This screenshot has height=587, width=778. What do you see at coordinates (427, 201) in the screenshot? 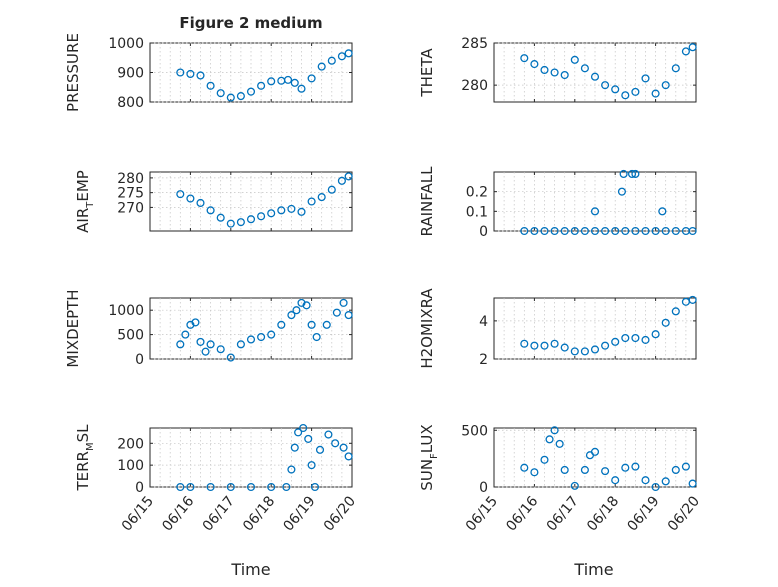
I see `y-axis-label: RAINFALL` at bounding box center [427, 201].